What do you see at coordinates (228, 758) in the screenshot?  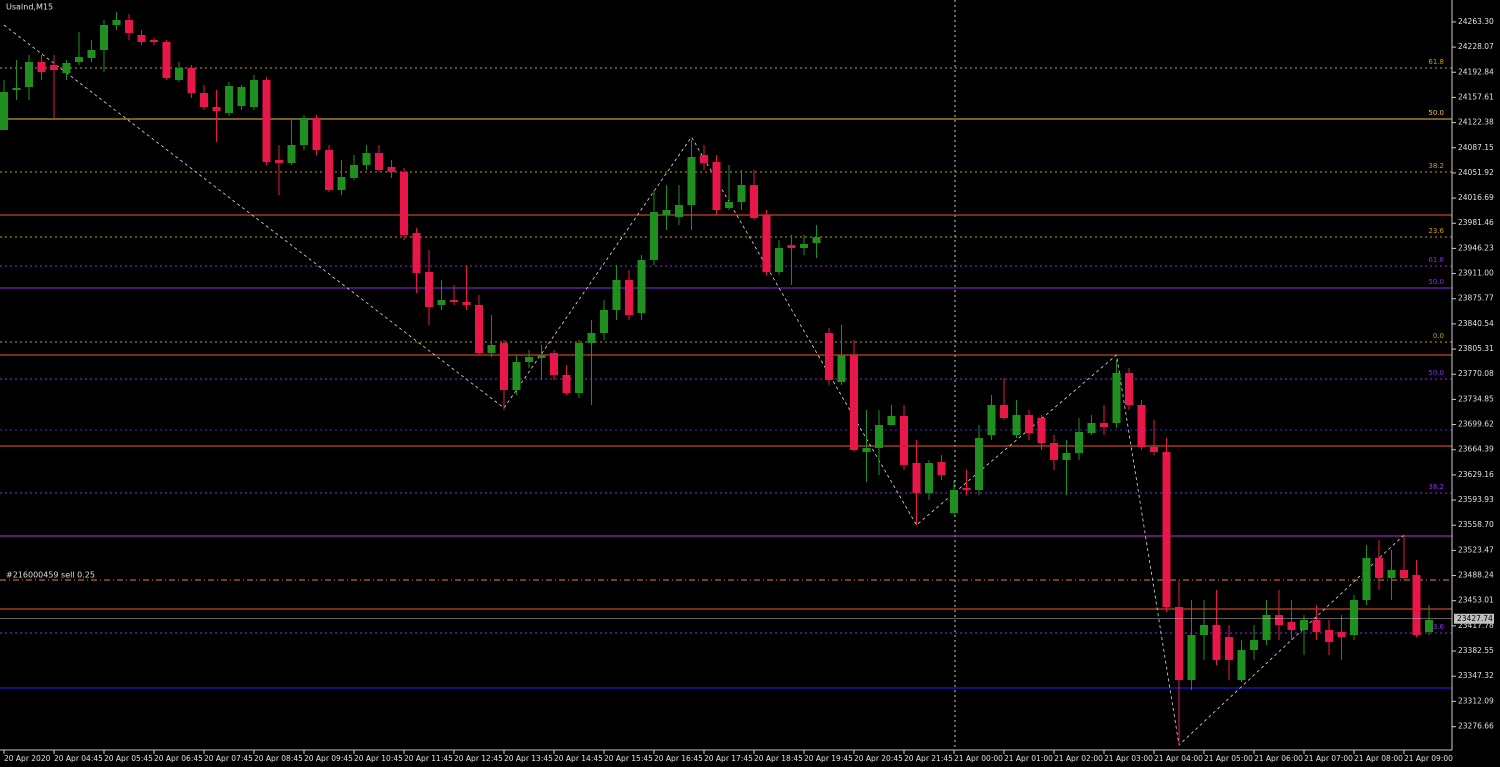 I see `x-tick-label: 20 Apr 07:45` at bounding box center [228, 758].